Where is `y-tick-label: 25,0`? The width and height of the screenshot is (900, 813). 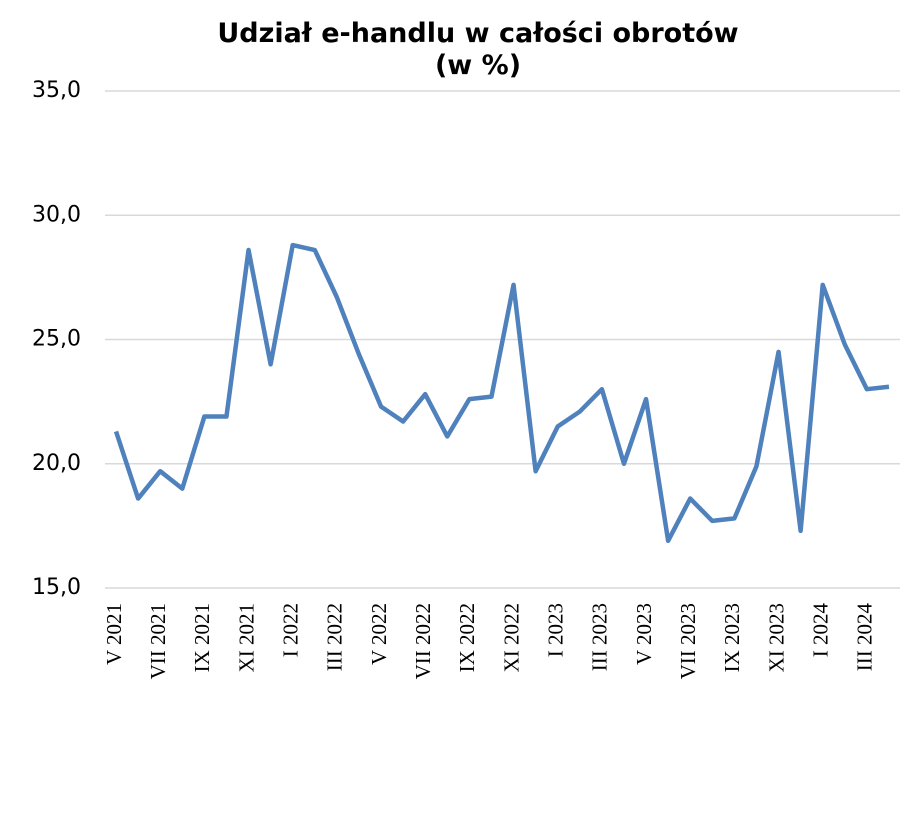 y-tick-label: 25,0 is located at coordinates (56, 339).